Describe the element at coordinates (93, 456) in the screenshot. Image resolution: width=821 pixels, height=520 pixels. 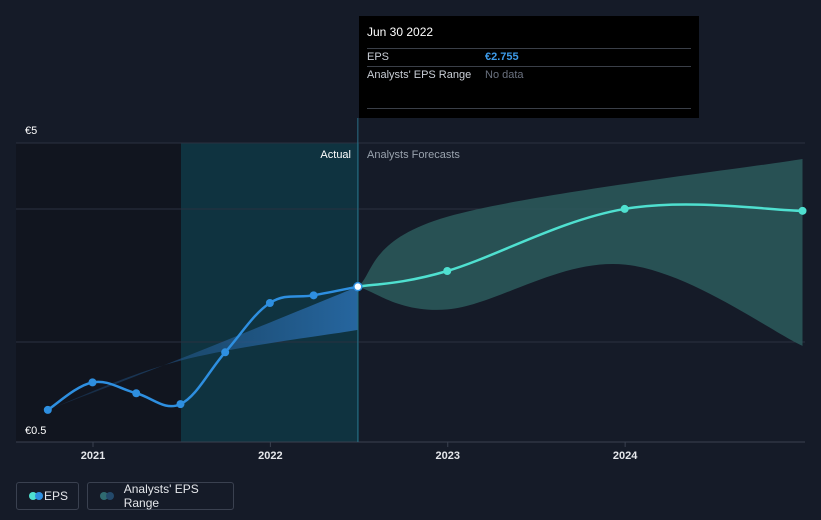
I see `x-tick-label: 2021` at that location.